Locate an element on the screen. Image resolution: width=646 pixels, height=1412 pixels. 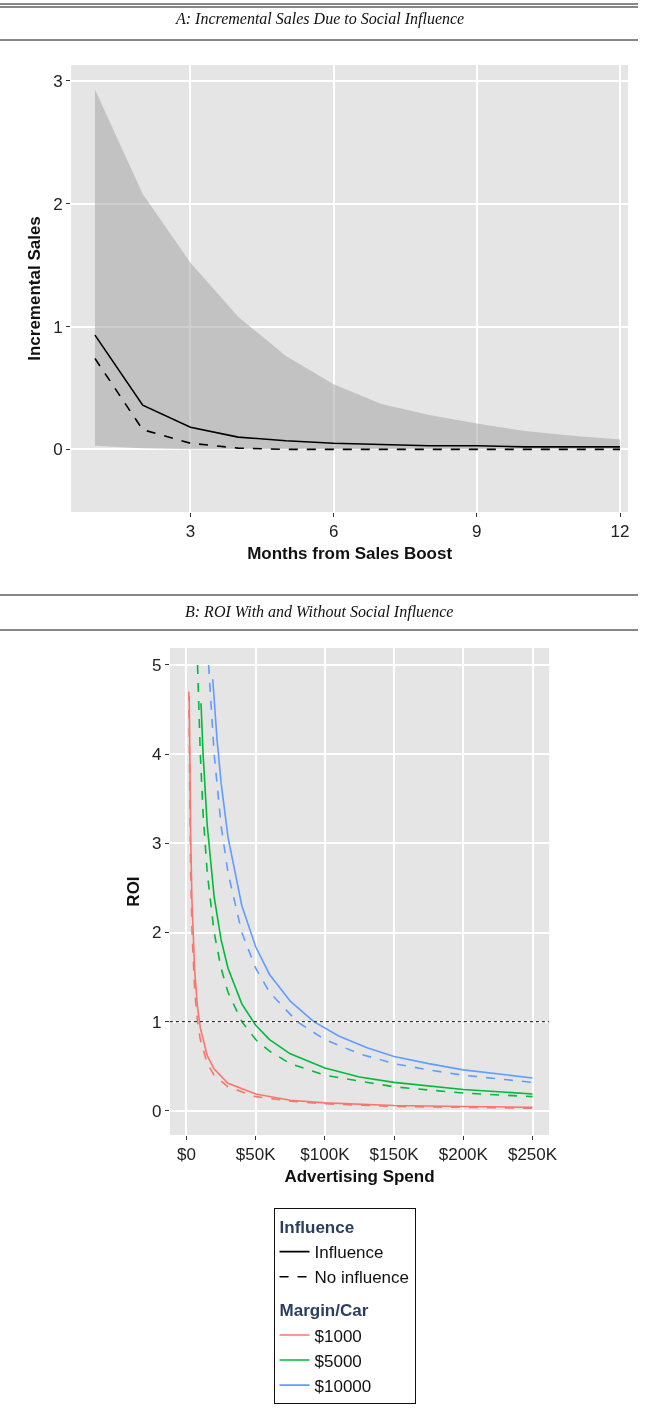
legend-label: No influence is located at coordinates (362, 1278).